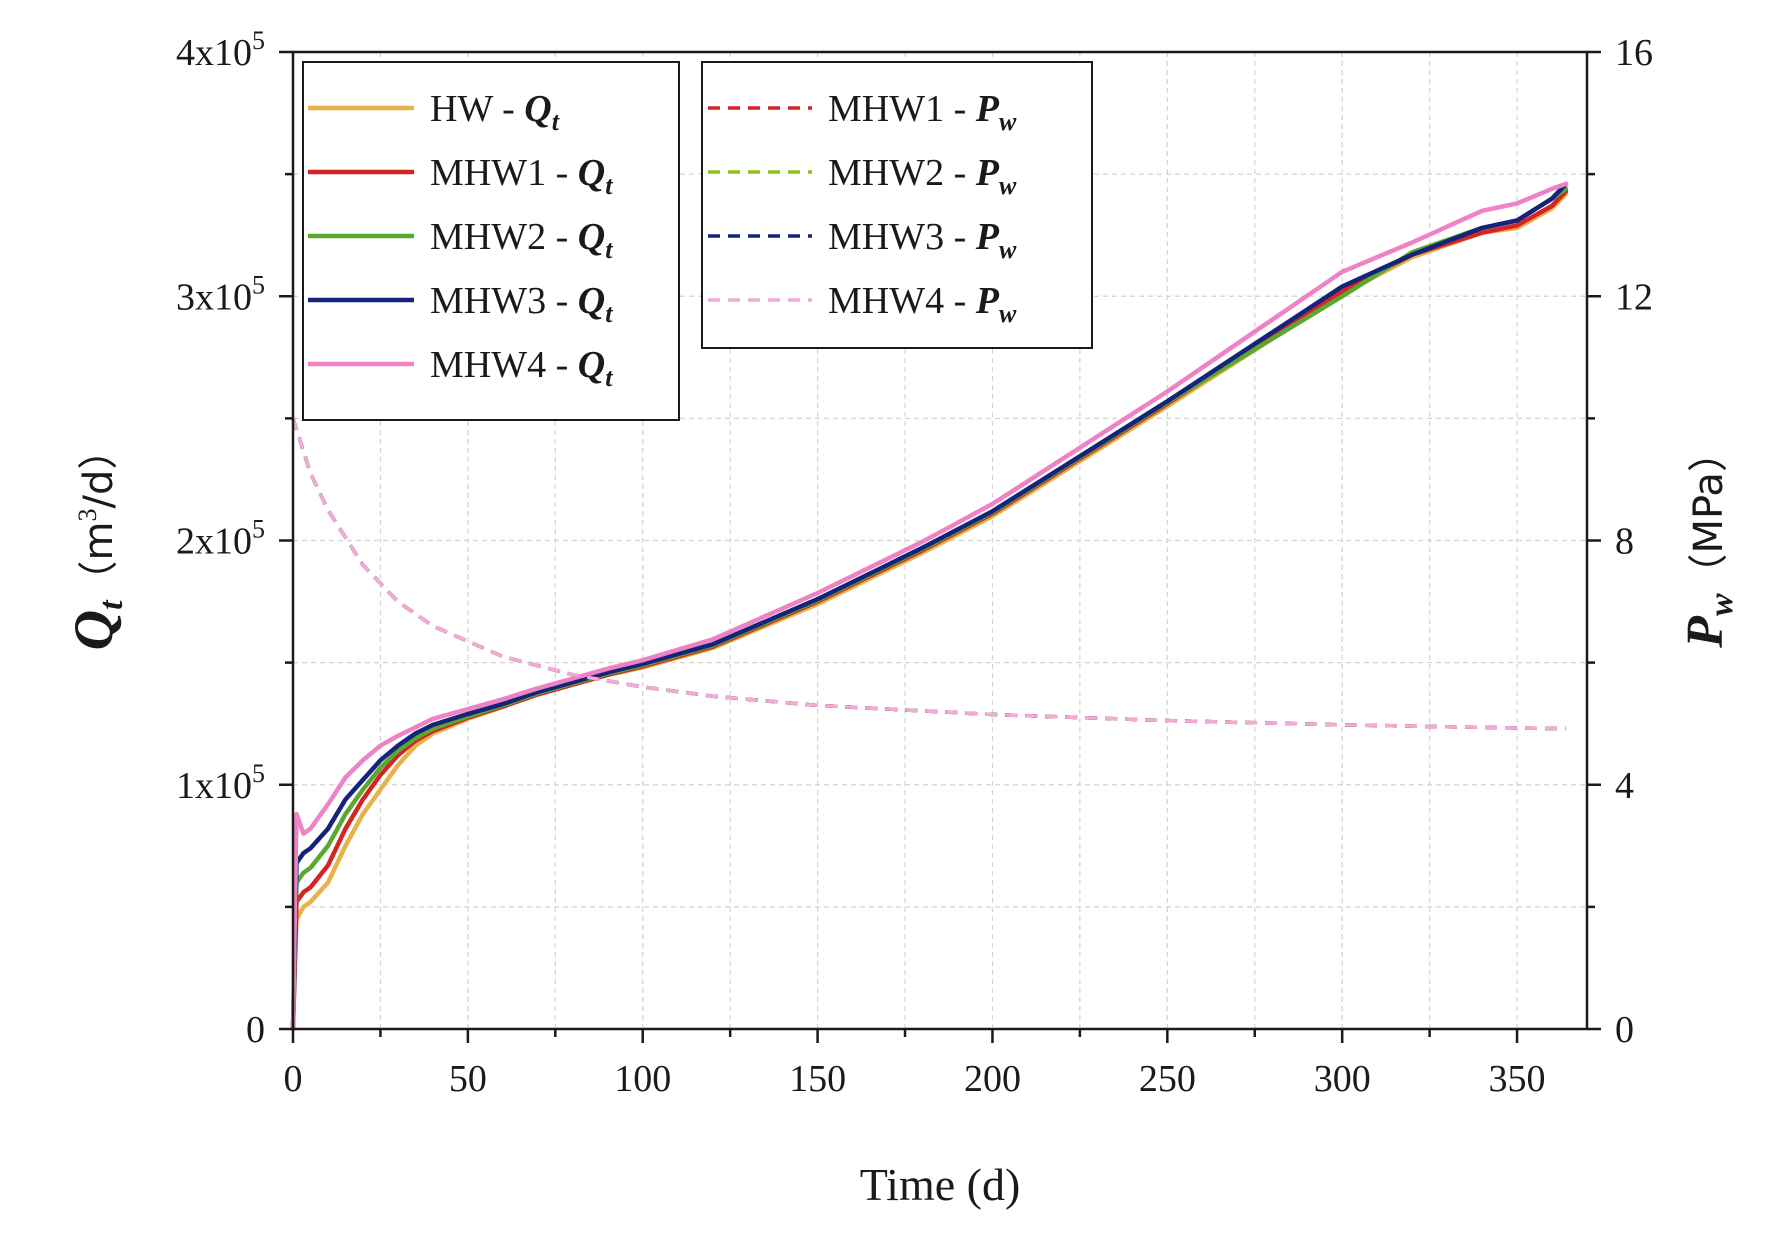  I want to click on legend-label: MHW3 - Qt, so click(521, 304).